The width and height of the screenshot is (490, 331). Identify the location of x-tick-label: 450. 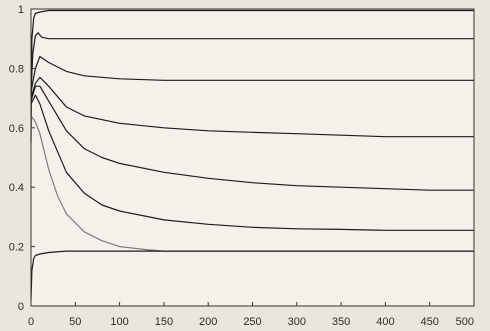
(430, 322).